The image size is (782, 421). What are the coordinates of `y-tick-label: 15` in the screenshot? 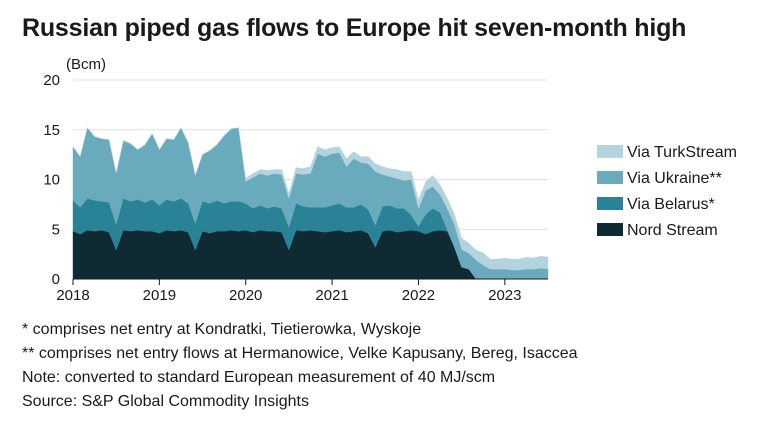 It's located at (51, 130).